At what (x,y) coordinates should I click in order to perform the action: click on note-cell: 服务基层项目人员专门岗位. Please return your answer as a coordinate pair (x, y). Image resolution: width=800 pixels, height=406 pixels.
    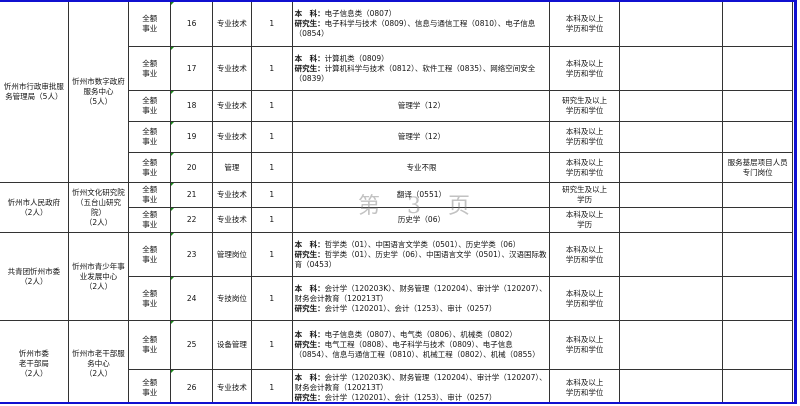
    Looking at the image, I should click on (757, 167).